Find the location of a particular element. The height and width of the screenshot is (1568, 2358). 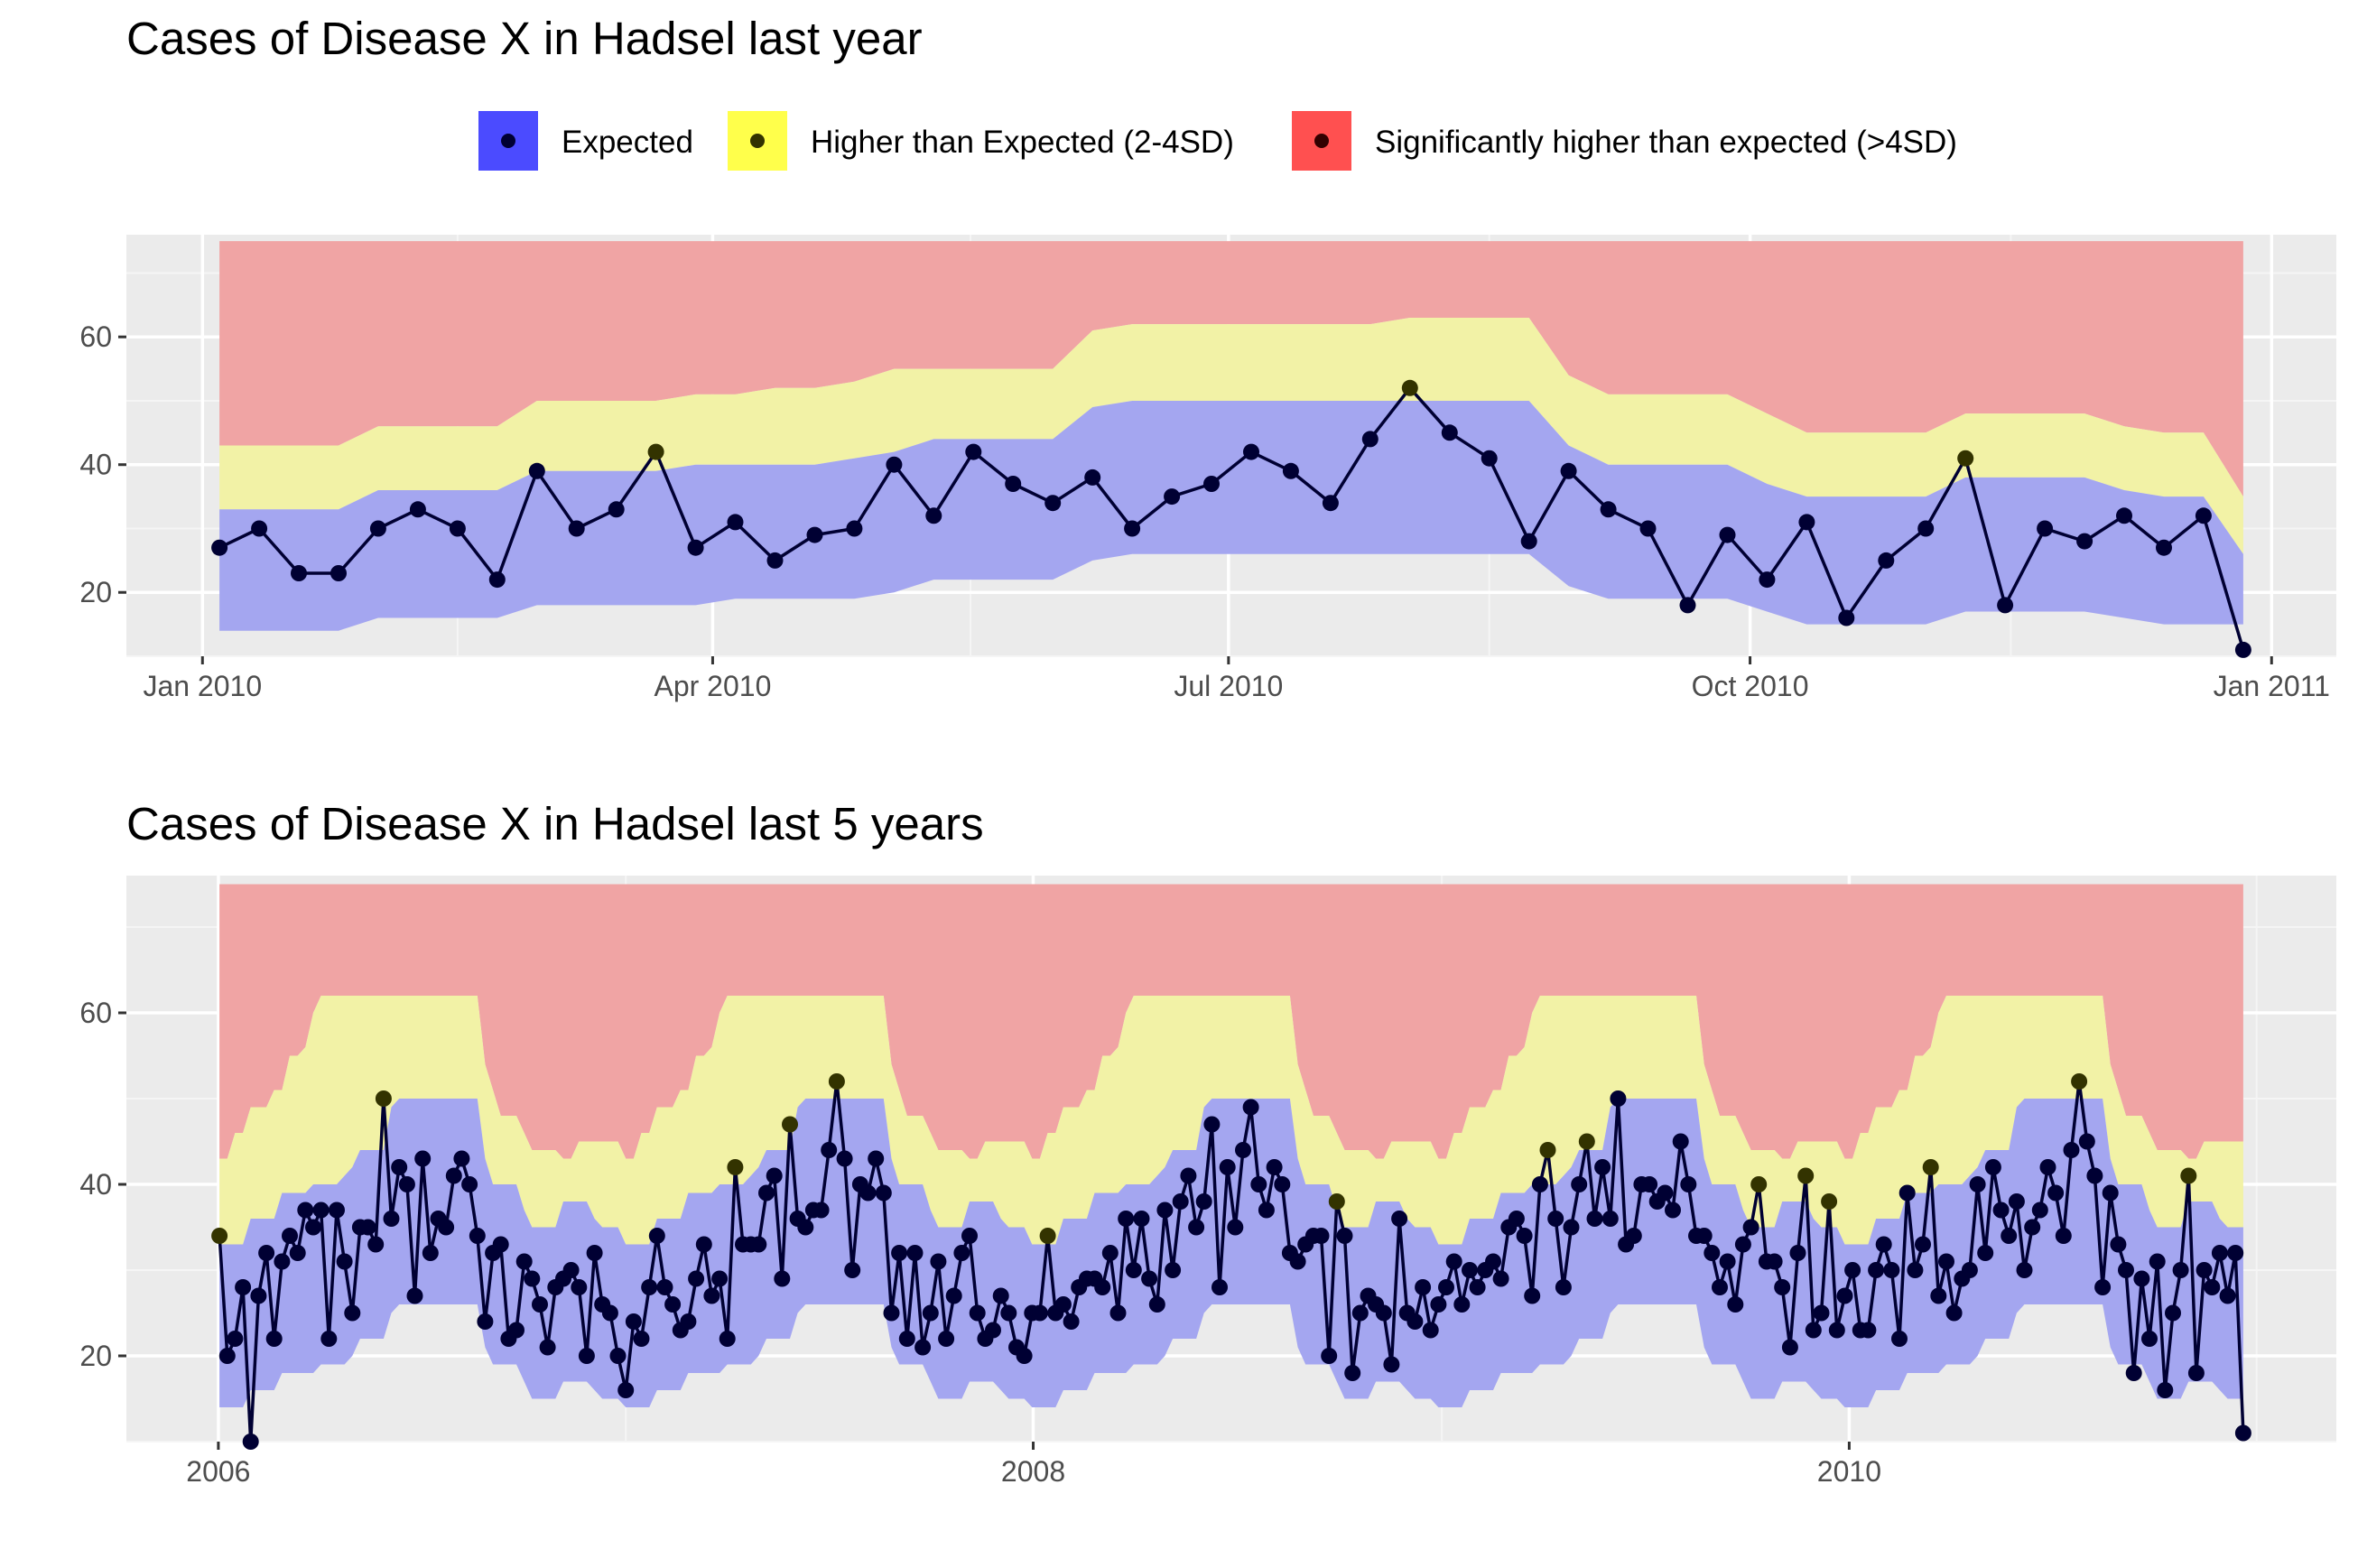

legend-label-expected: Expected is located at coordinates (627, 142).